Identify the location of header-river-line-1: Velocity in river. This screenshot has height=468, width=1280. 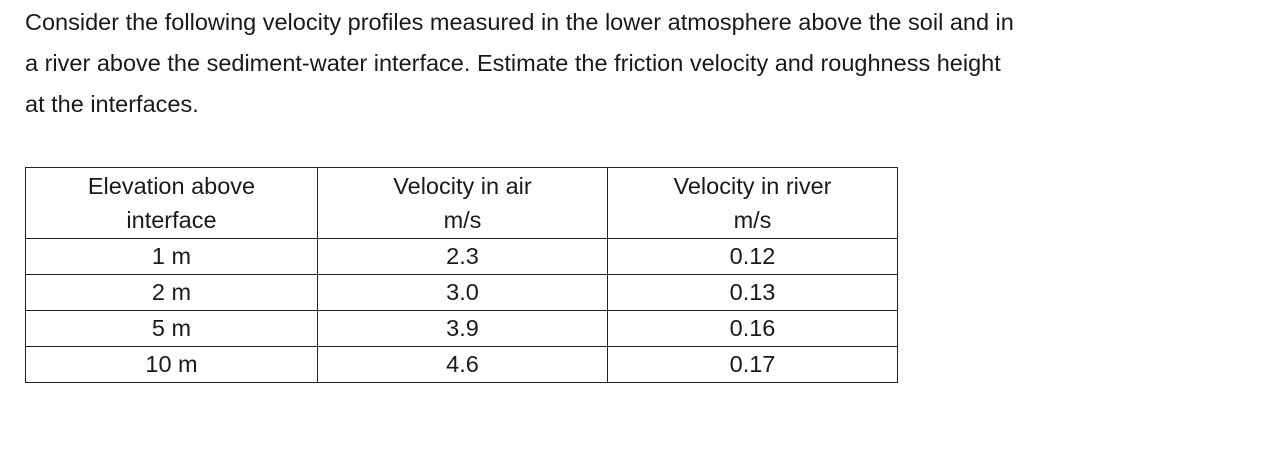
(752, 186).